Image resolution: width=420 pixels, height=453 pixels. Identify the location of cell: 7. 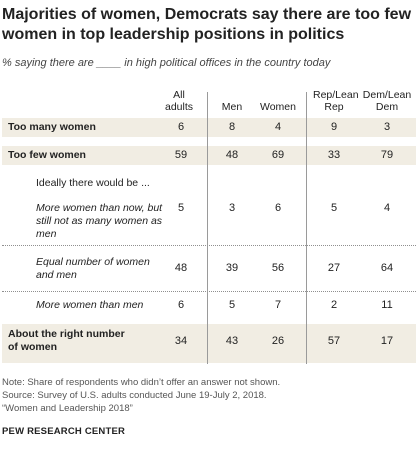
(278, 305).